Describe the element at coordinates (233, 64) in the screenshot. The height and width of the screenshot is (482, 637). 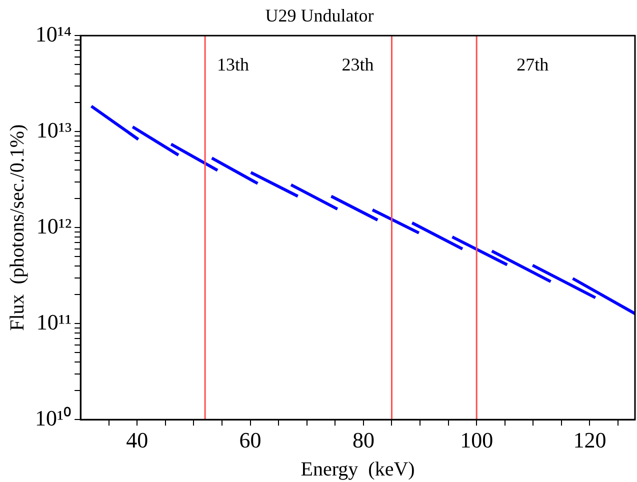
I see `annotation: 13th` at that location.